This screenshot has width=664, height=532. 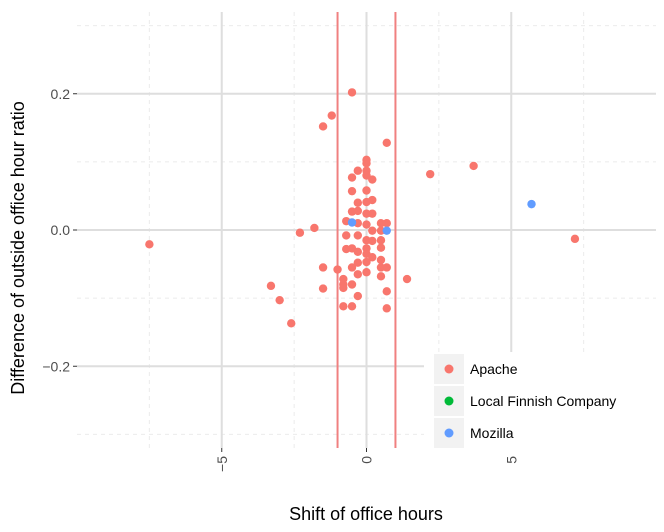 I want to click on x-axis-title: Shift of office hours, so click(x=366, y=514).